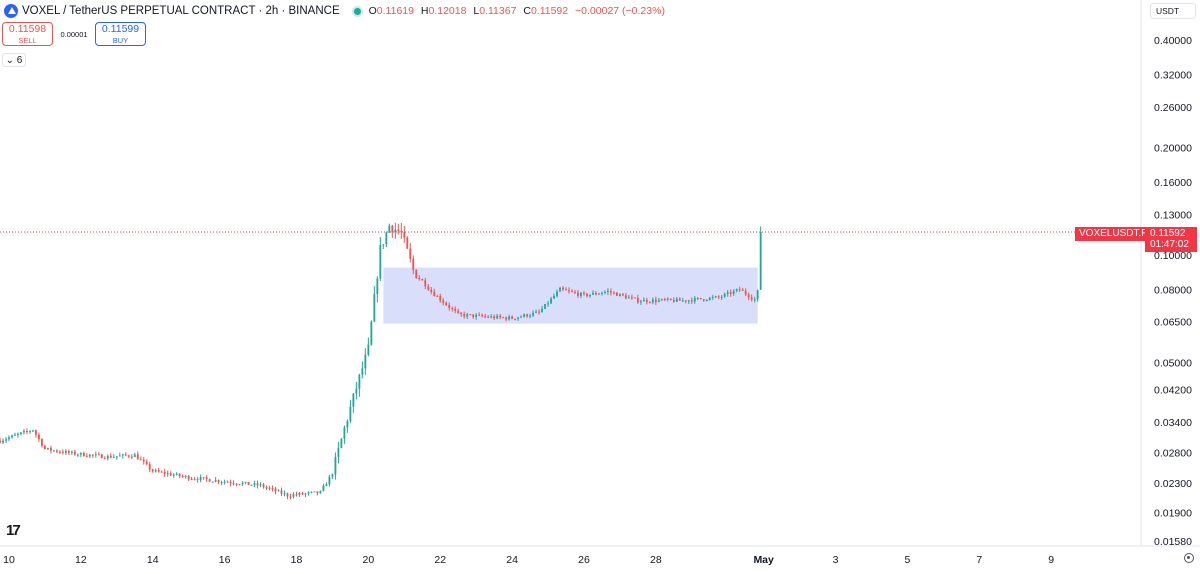 Image resolution: width=1200 pixels, height=574 pixels. What do you see at coordinates (27, 34) in the screenshot?
I see `sell-button: 0.11598 SELL` at bounding box center [27, 34].